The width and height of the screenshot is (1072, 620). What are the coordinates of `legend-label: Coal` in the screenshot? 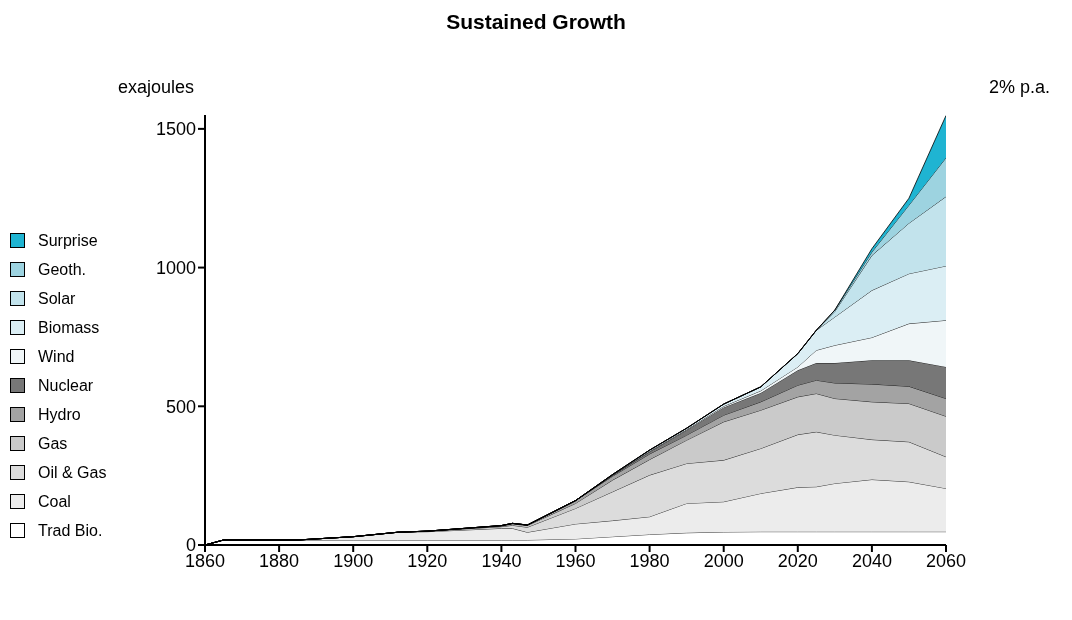 It's located at (54, 501).